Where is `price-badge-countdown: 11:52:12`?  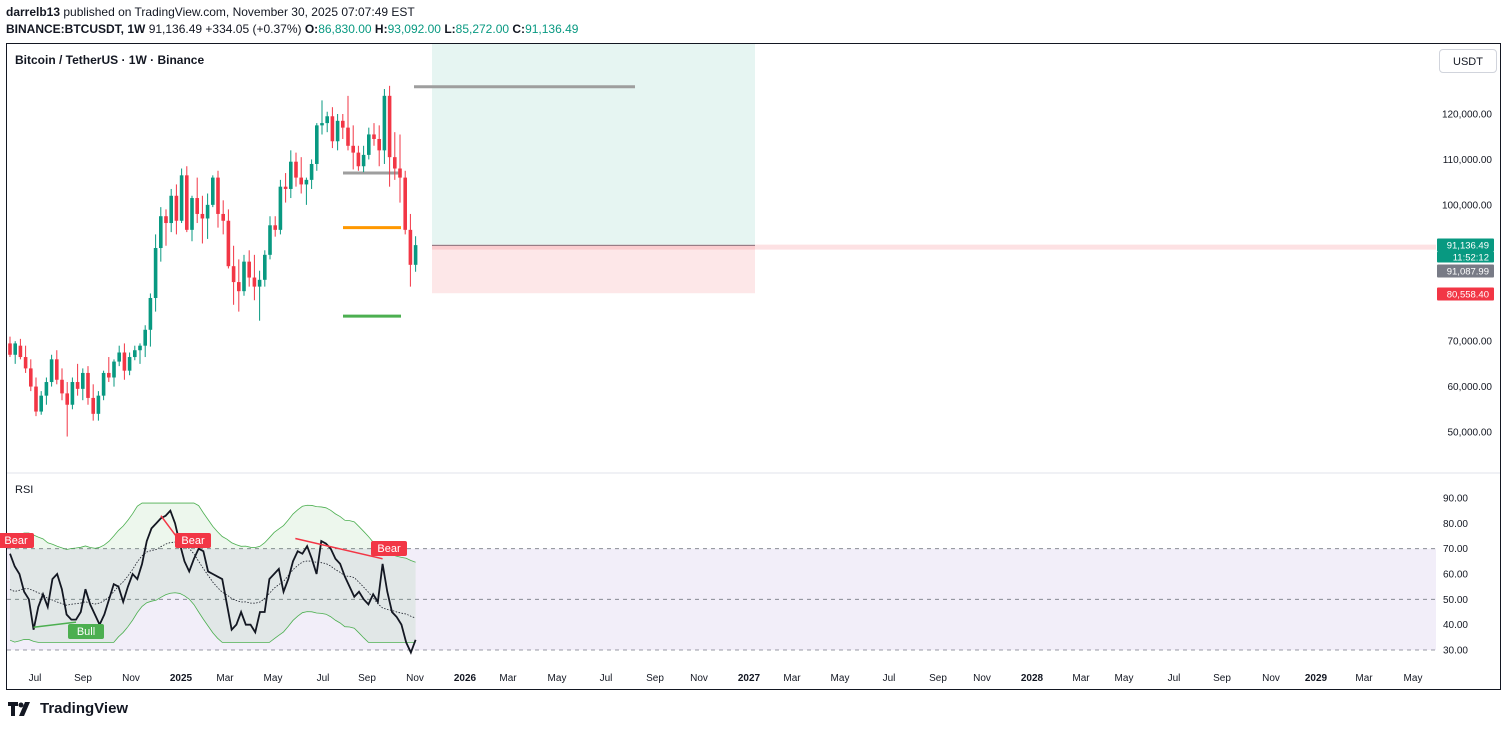
price-badge-countdown: 11:52:12 is located at coordinates (1465, 257).